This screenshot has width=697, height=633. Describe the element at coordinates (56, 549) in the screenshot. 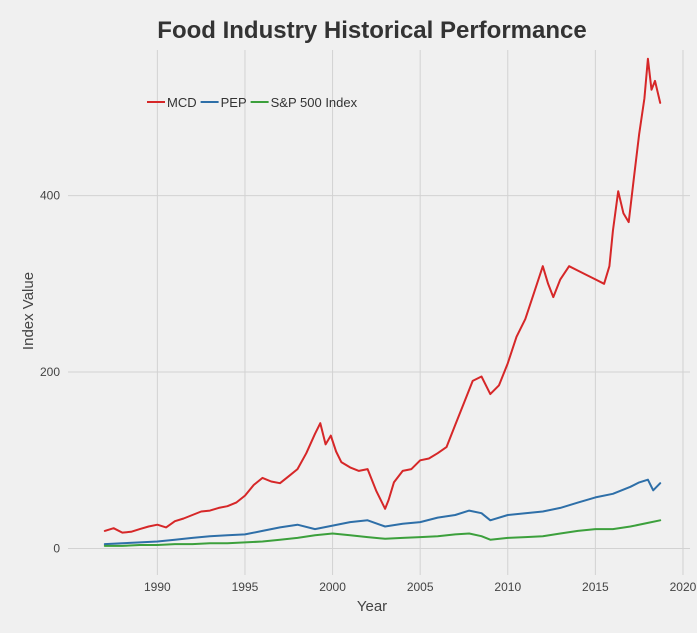

I see `y-tick-label: 0` at that location.